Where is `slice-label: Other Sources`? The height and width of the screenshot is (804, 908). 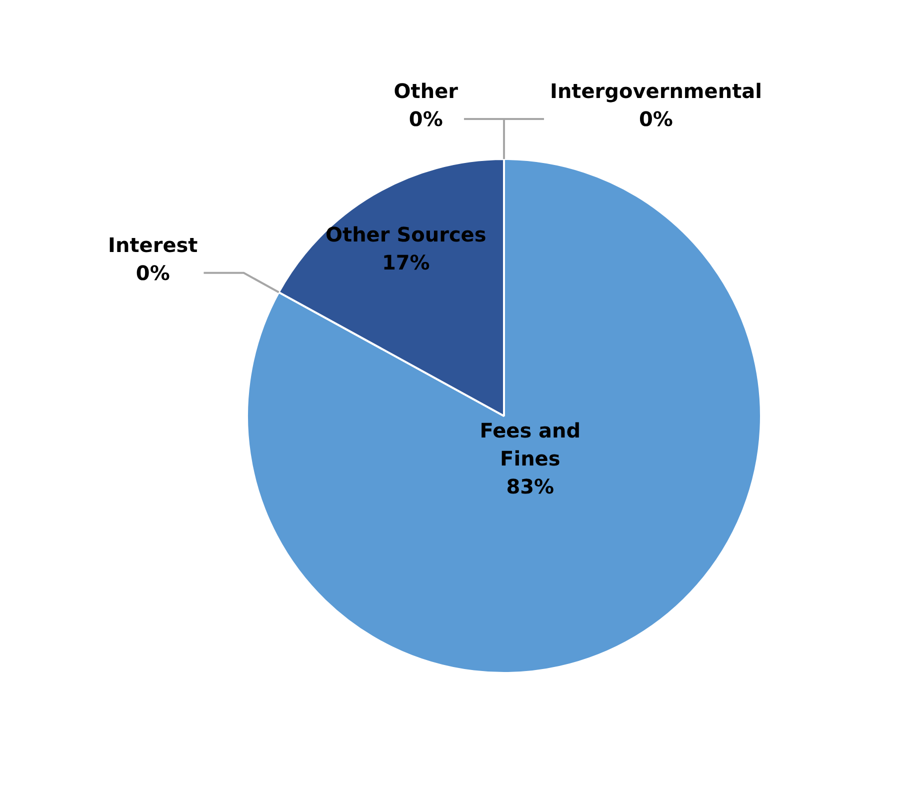
slice-label: Other Sources is located at coordinates (406, 234).